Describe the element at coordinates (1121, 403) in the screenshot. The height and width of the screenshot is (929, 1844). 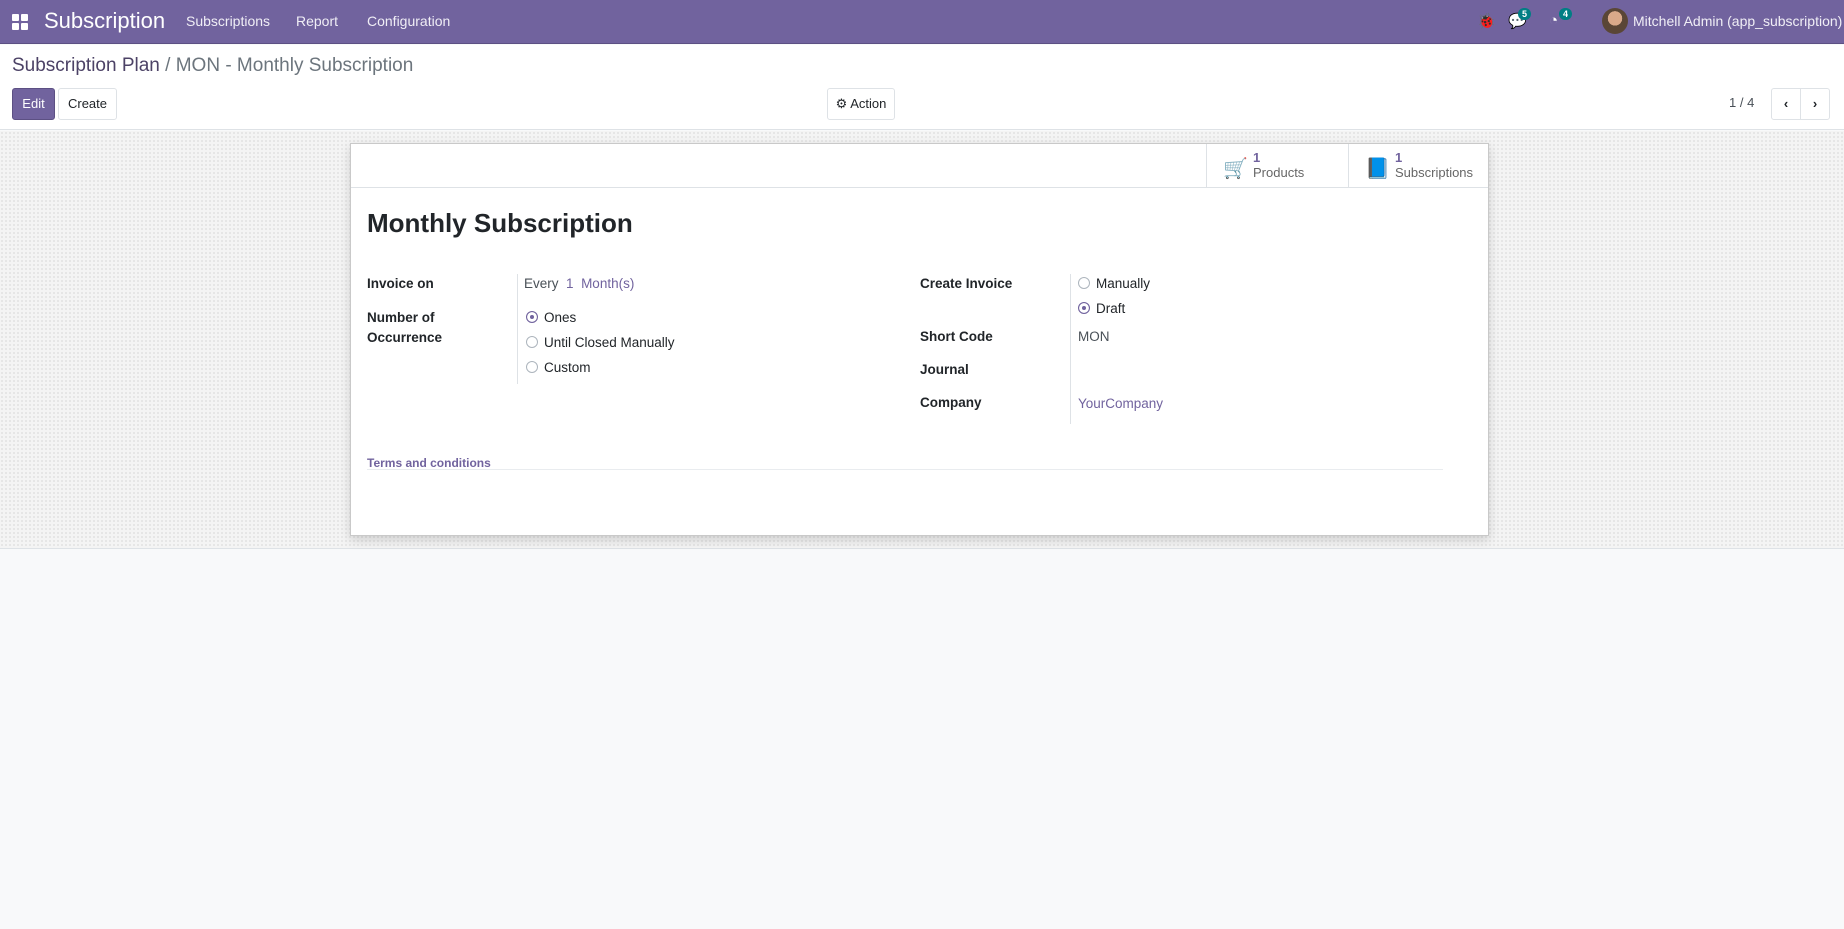
I see `company-link: YourCompany` at that location.